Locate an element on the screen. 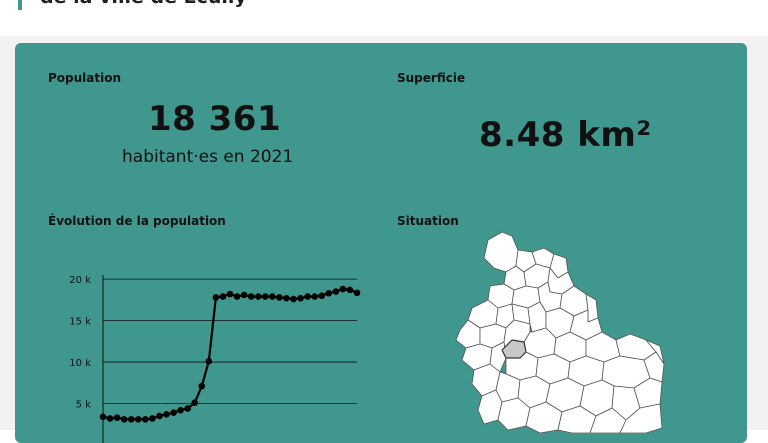 This screenshot has width=768, height=443. surface-label: Superficie is located at coordinates (431, 78).